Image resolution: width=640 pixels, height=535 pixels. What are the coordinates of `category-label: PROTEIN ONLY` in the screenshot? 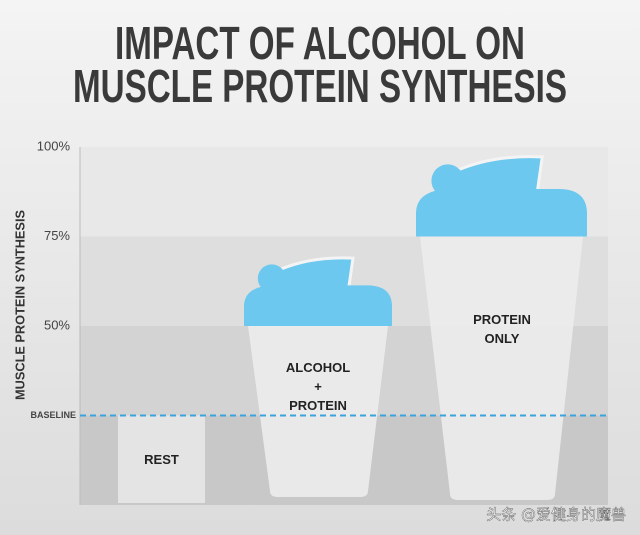 It's located at (502, 329).